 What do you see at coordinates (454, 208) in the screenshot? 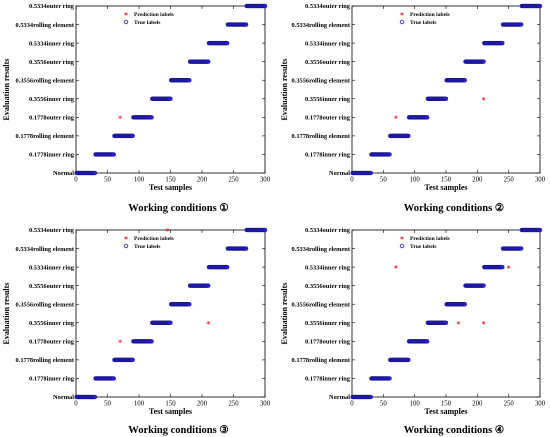
I see `panel-caption: Working conditions ②` at bounding box center [454, 208].